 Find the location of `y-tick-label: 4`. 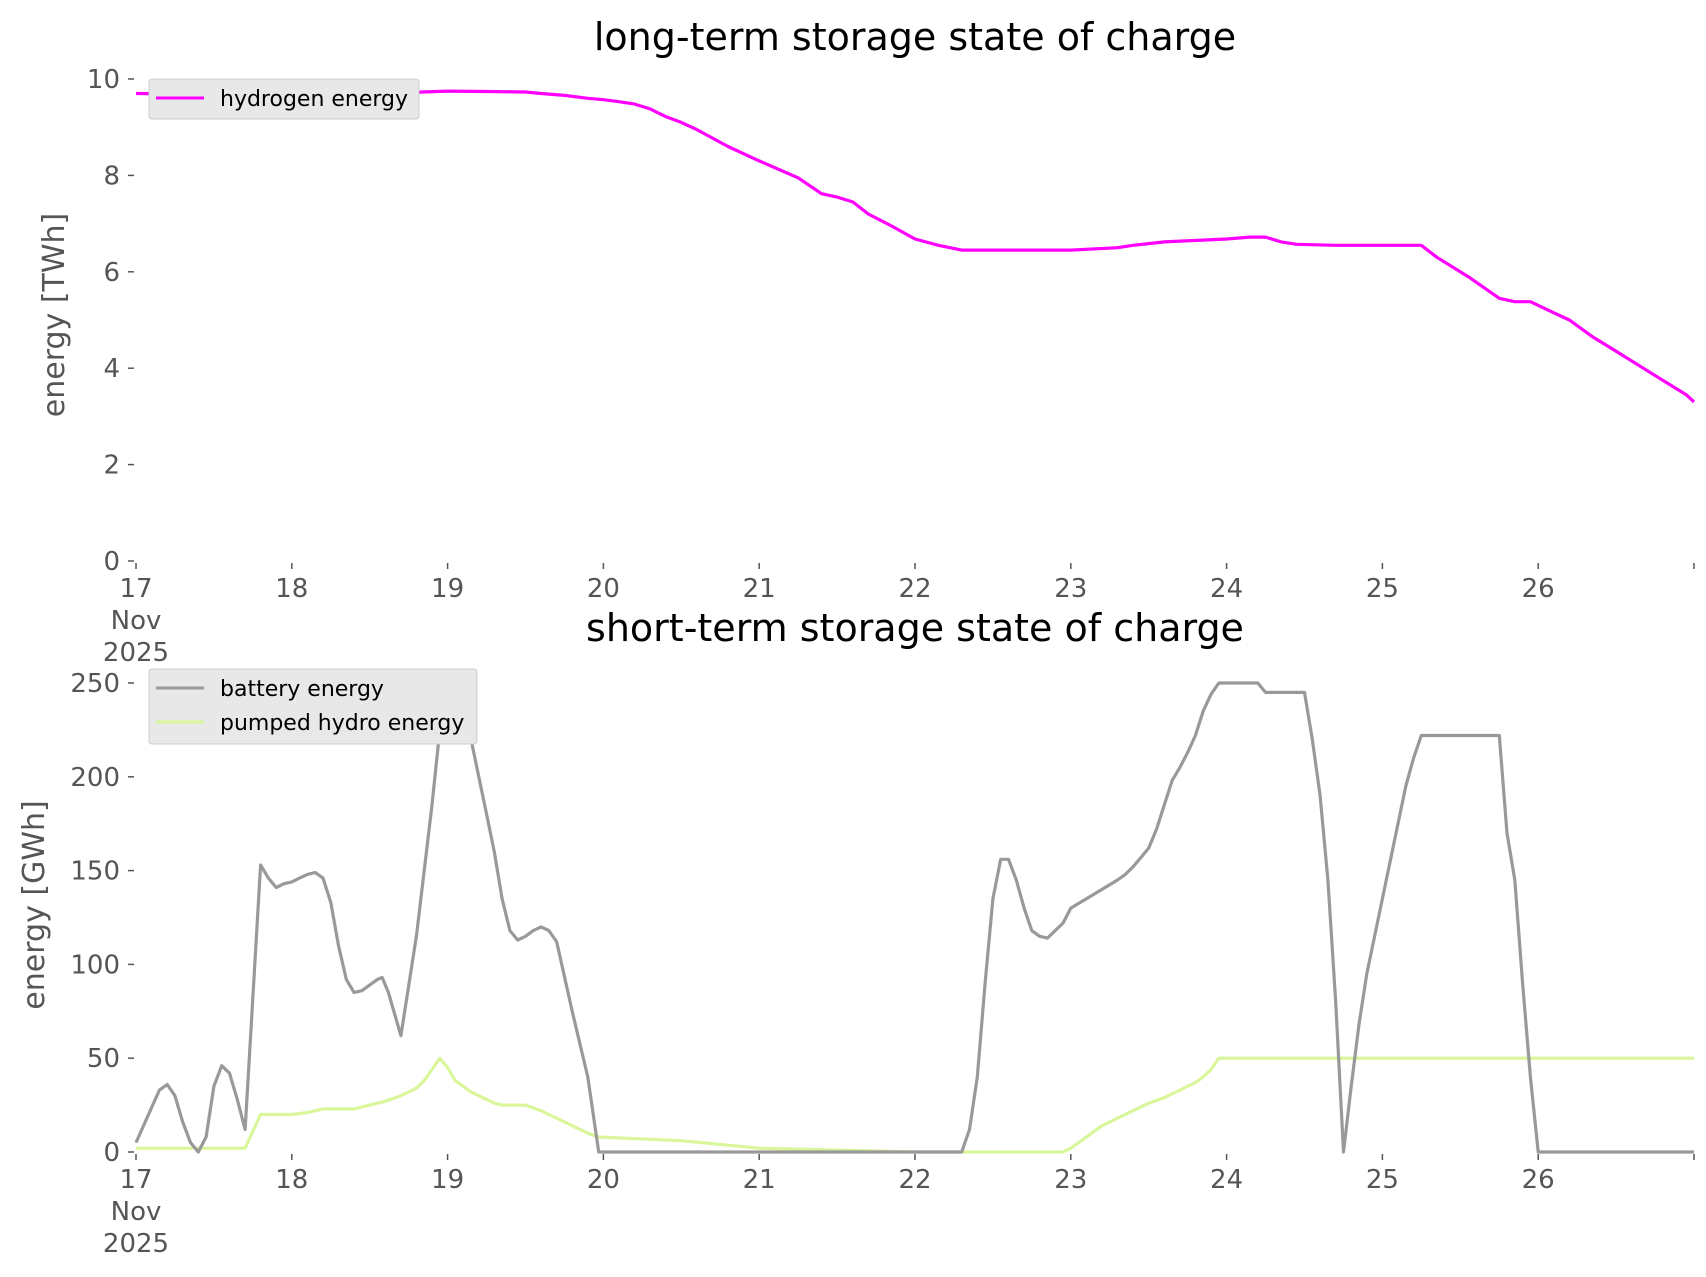

y-tick-label: 4 is located at coordinates (111, 369).